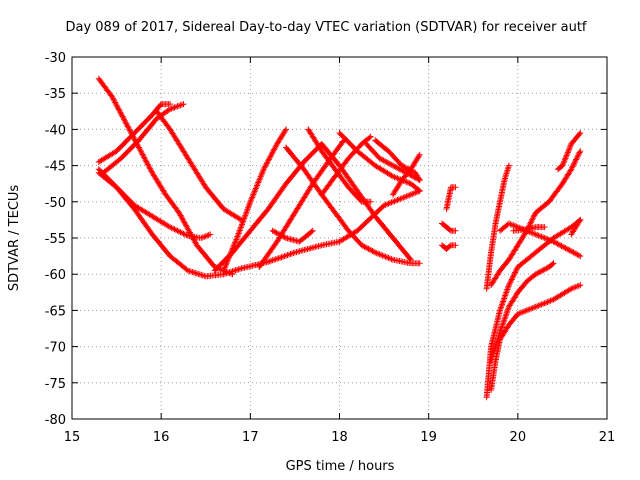 Image resolution: width=640 pixels, height=480 pixels. Describe the element at coordinates (340, 466) in the screenshot. I see `x-axis-label: GPS time / hours` at that location.